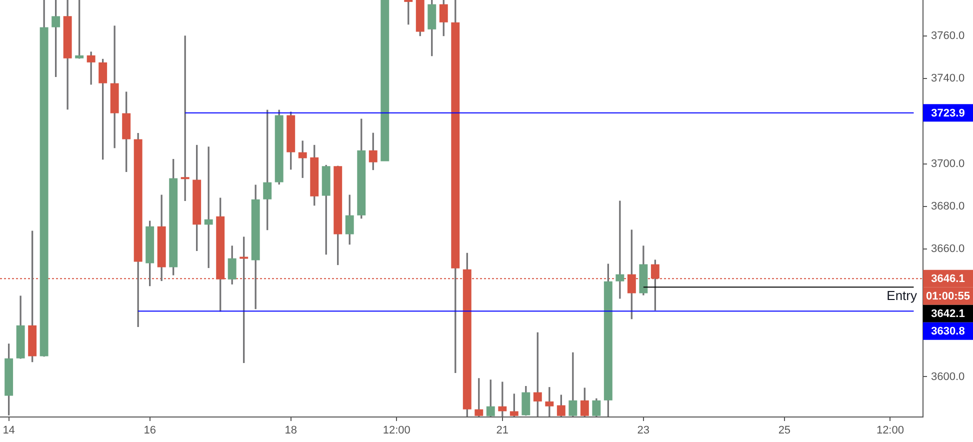 The image size is (973, 442). What do you see at coordinates (948, 376) in the screenshot?
I see `y-tick-label: 3600.0` at bounding box center [948, 376].